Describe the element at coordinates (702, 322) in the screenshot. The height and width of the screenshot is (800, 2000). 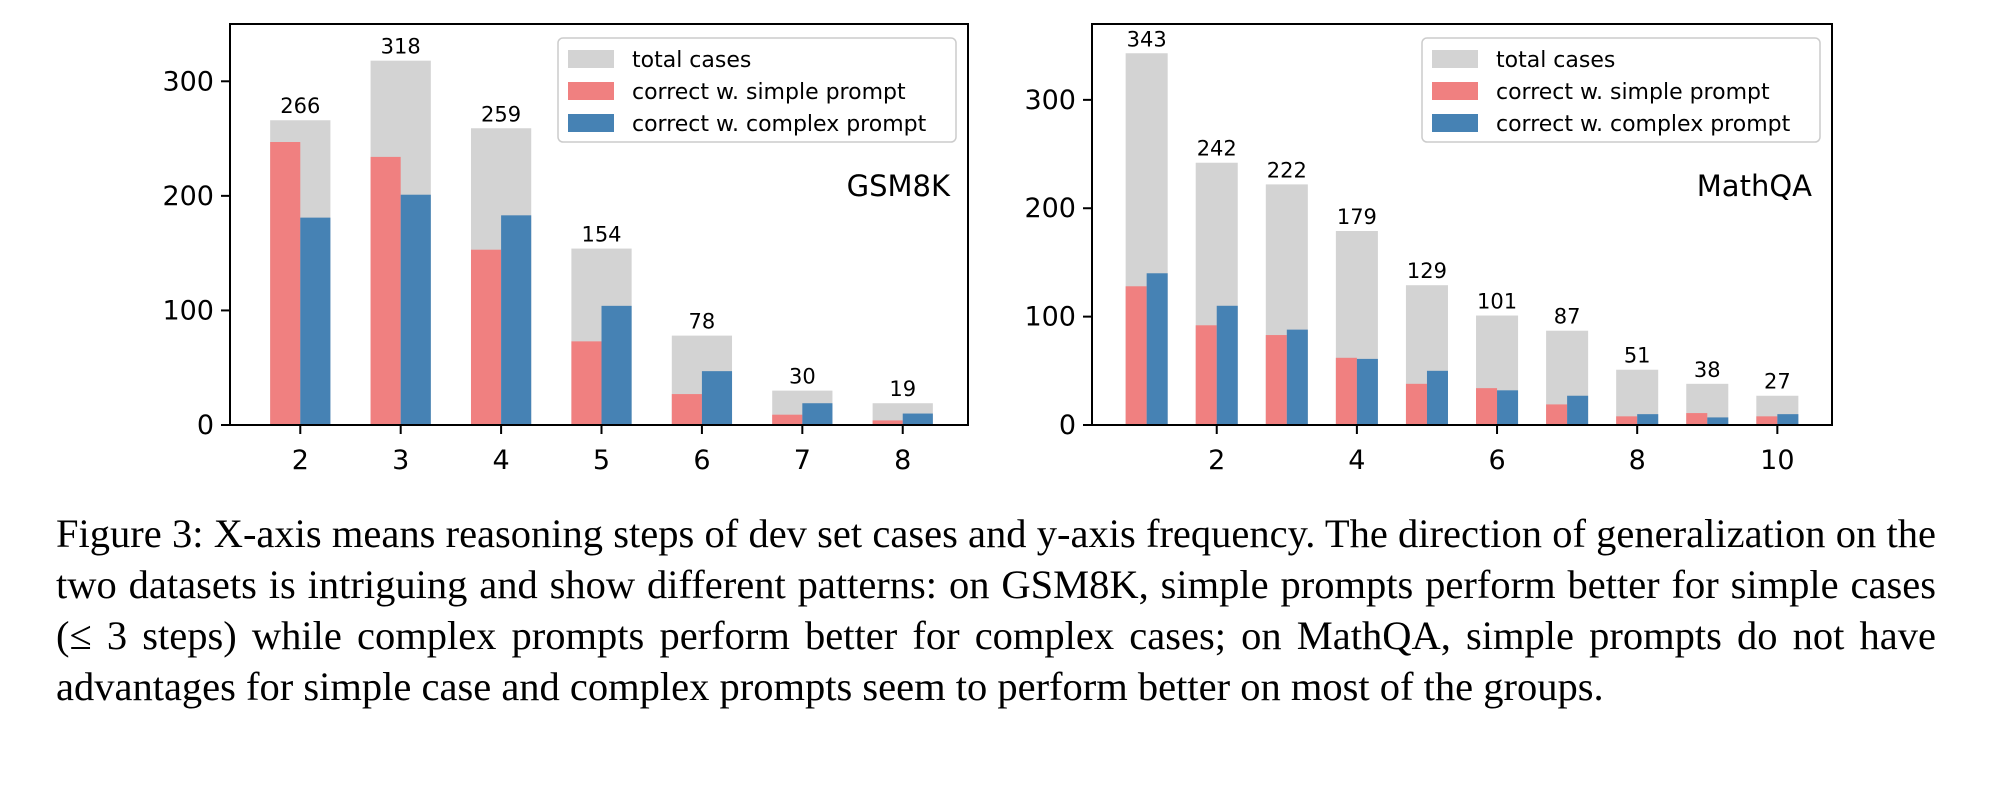
I see `bar-value-label: 78` at that location.